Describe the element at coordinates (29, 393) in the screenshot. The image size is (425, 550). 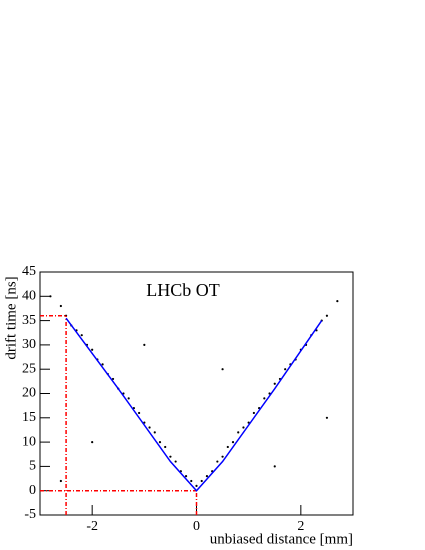
I see `y-tick-label: 20` at that location.